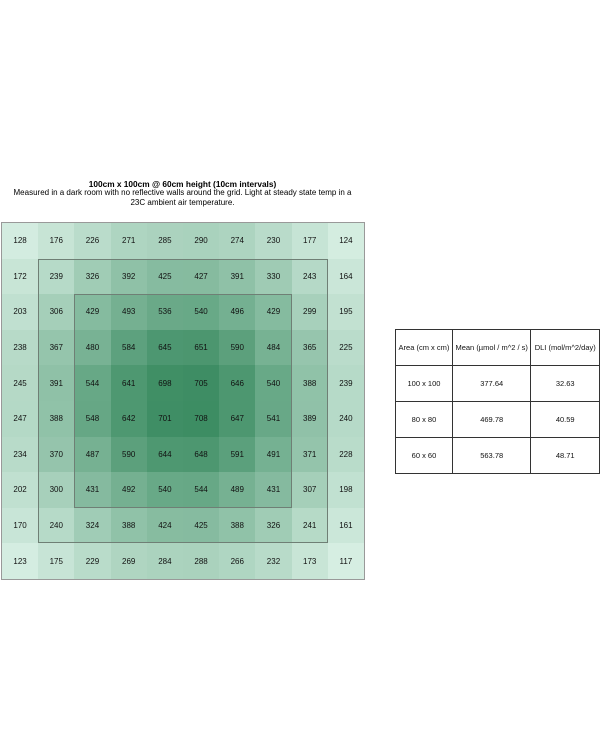 This screenshot has width=600, height=745. What do you see at coordinates (237, 454) in the screenshot?
I see `heatmap-cell: 591` at bounding box center [237, 454].